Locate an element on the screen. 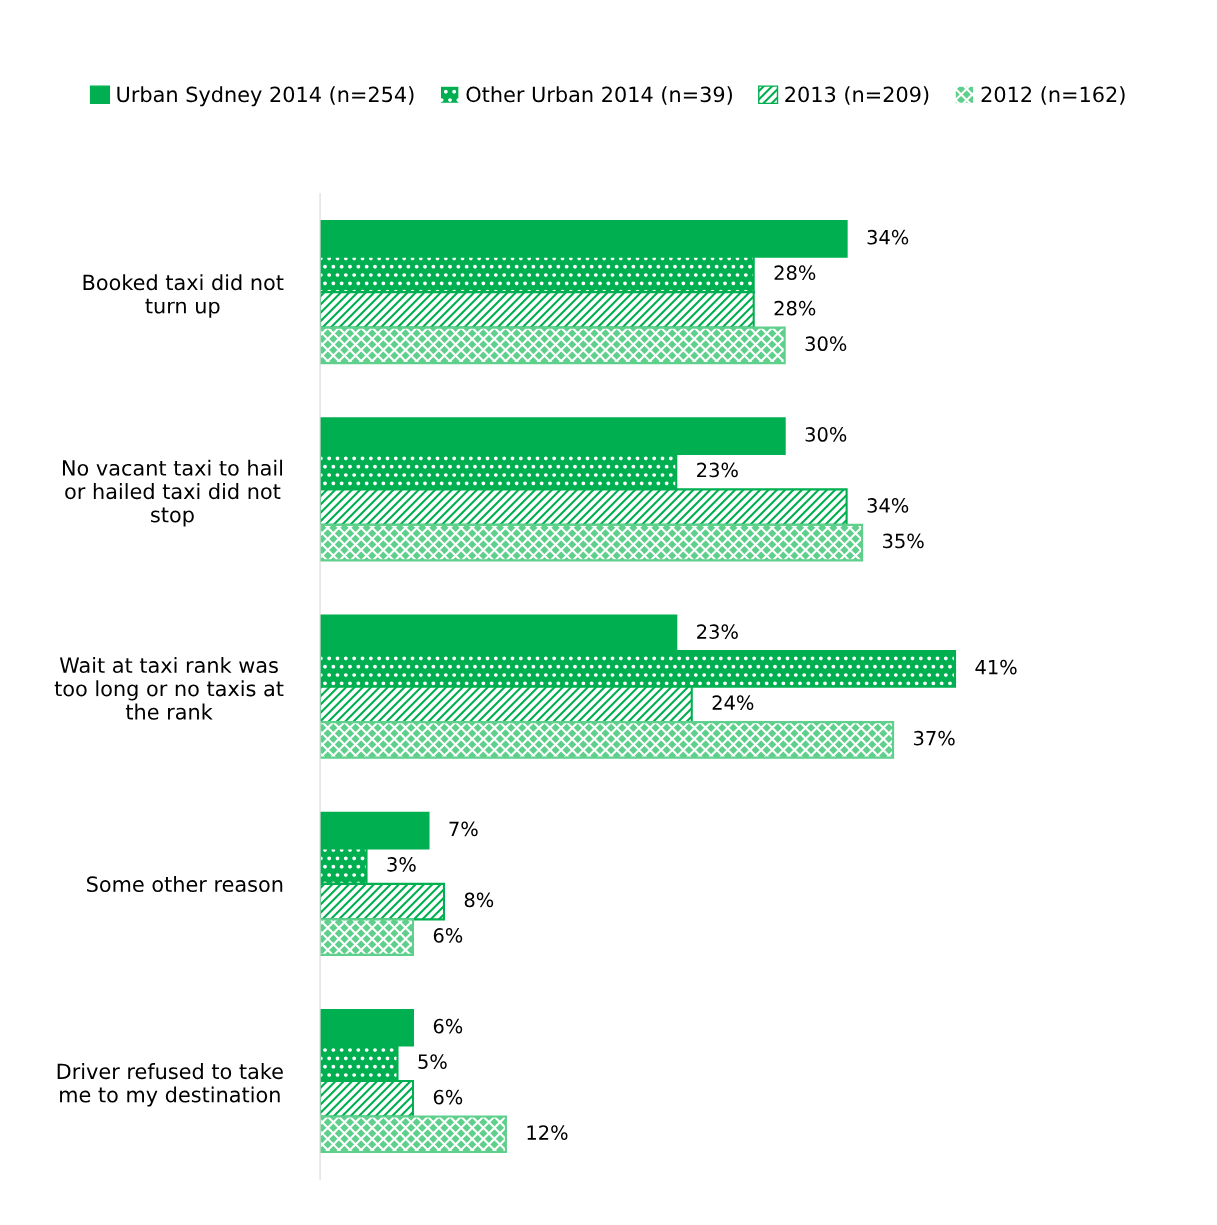 The width and height of the screenshot is (1217, 1225). data-label: 8% is located at coordinates (479, 900).